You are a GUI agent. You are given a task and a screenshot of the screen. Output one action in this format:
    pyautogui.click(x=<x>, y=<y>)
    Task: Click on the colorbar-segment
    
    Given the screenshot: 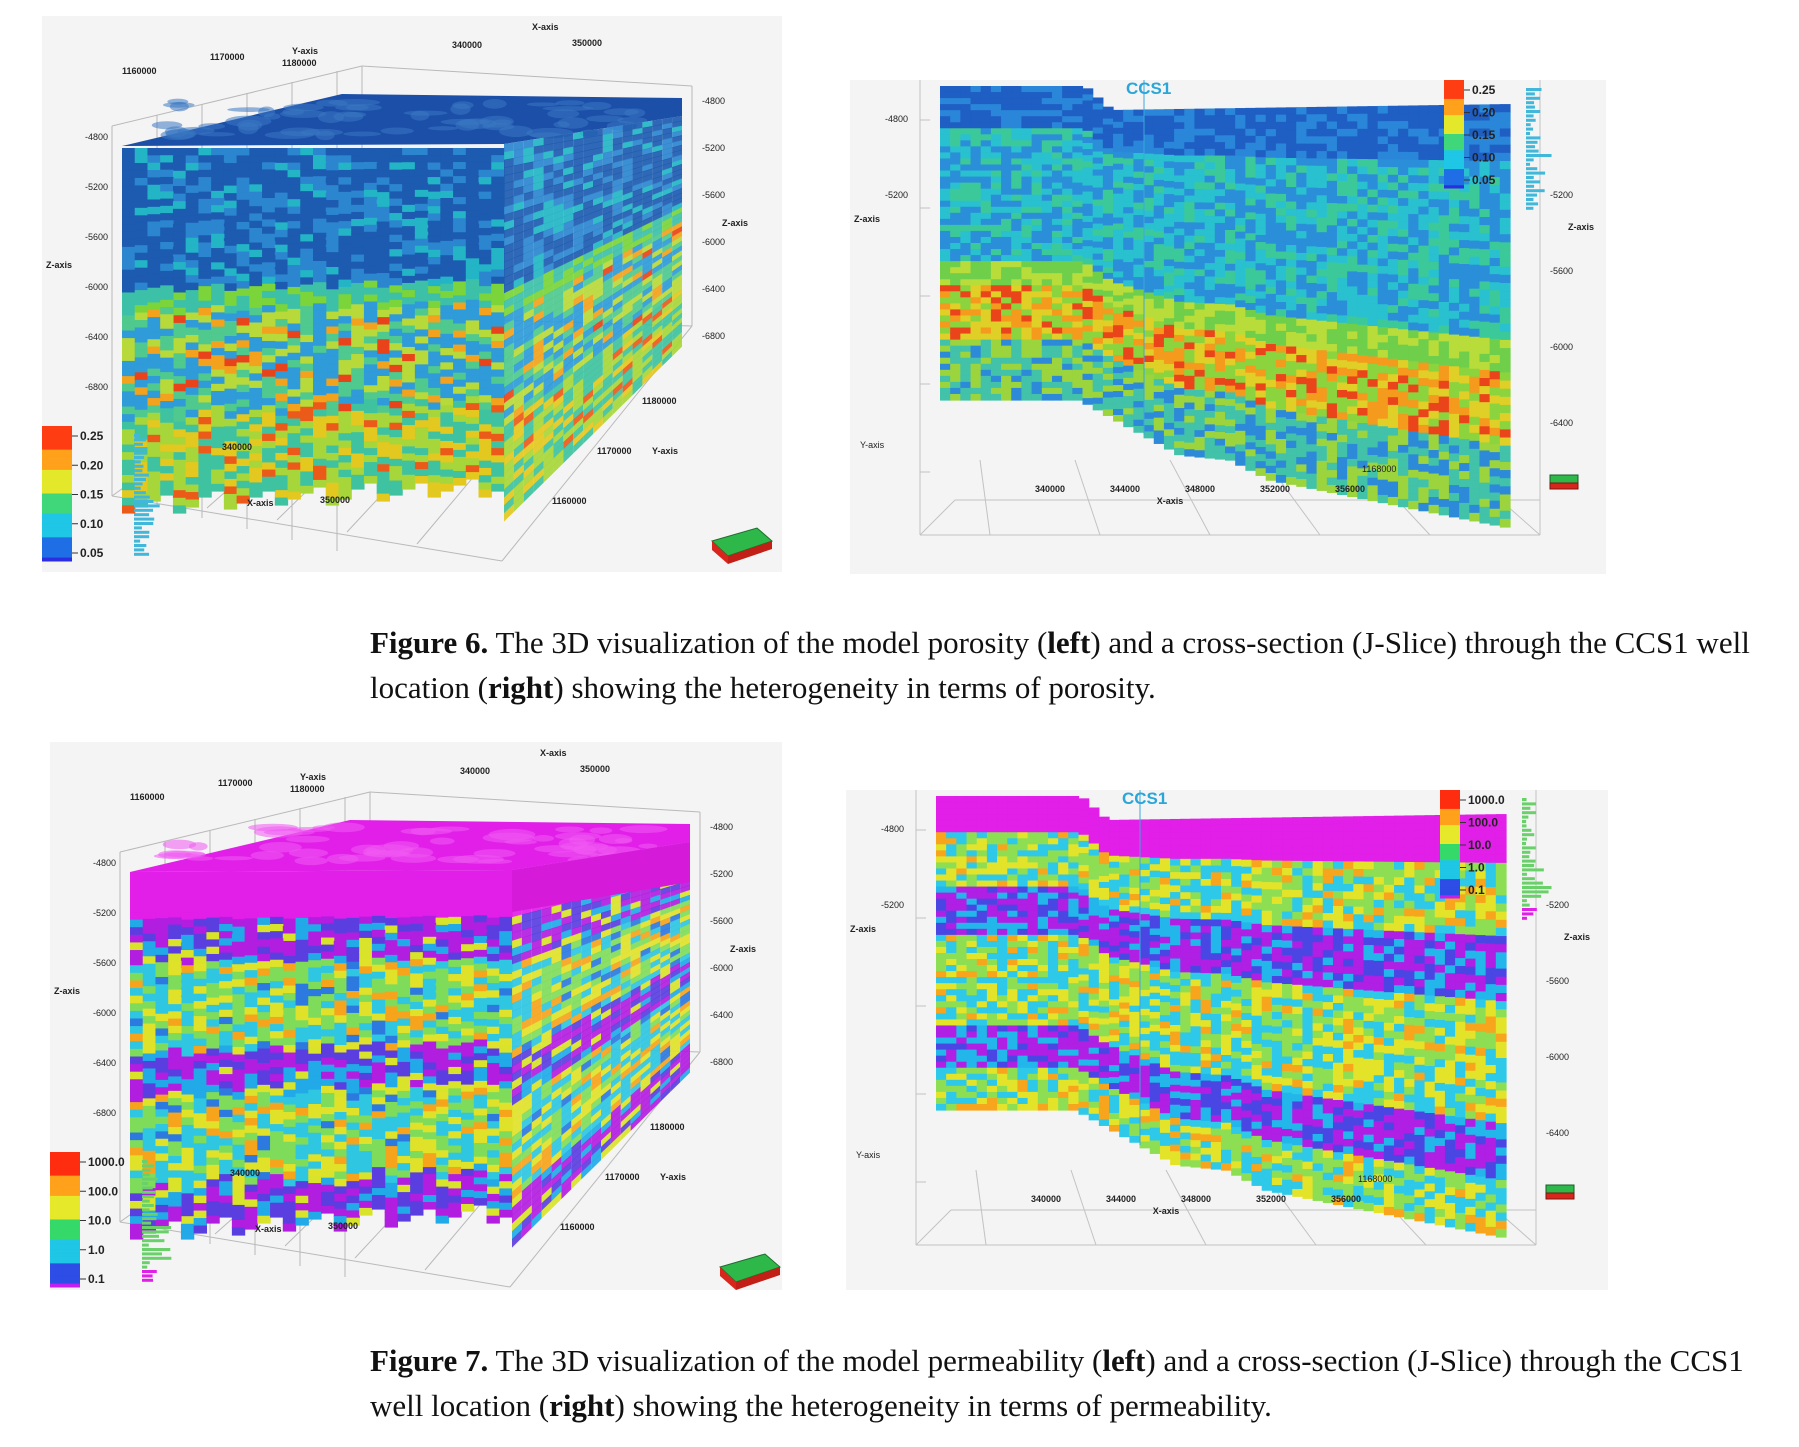 What is the action you would take?
    pyautogui.click(x=57, y=441)
    